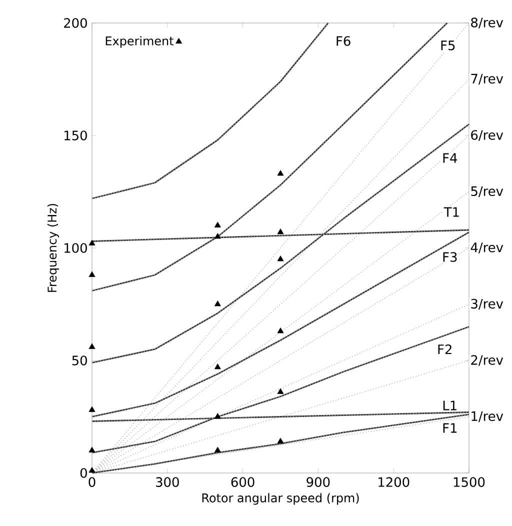  I want to click on annotation: F6, so click(343, 41).